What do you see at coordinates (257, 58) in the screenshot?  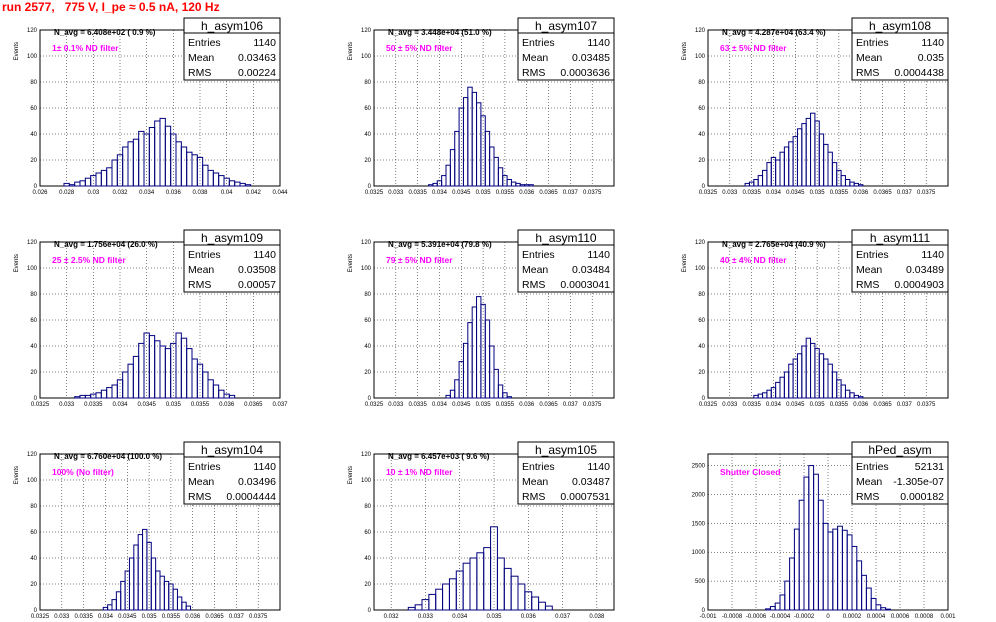 I see `stats-row-value: 0.03463` at bounding box center [257, 58].